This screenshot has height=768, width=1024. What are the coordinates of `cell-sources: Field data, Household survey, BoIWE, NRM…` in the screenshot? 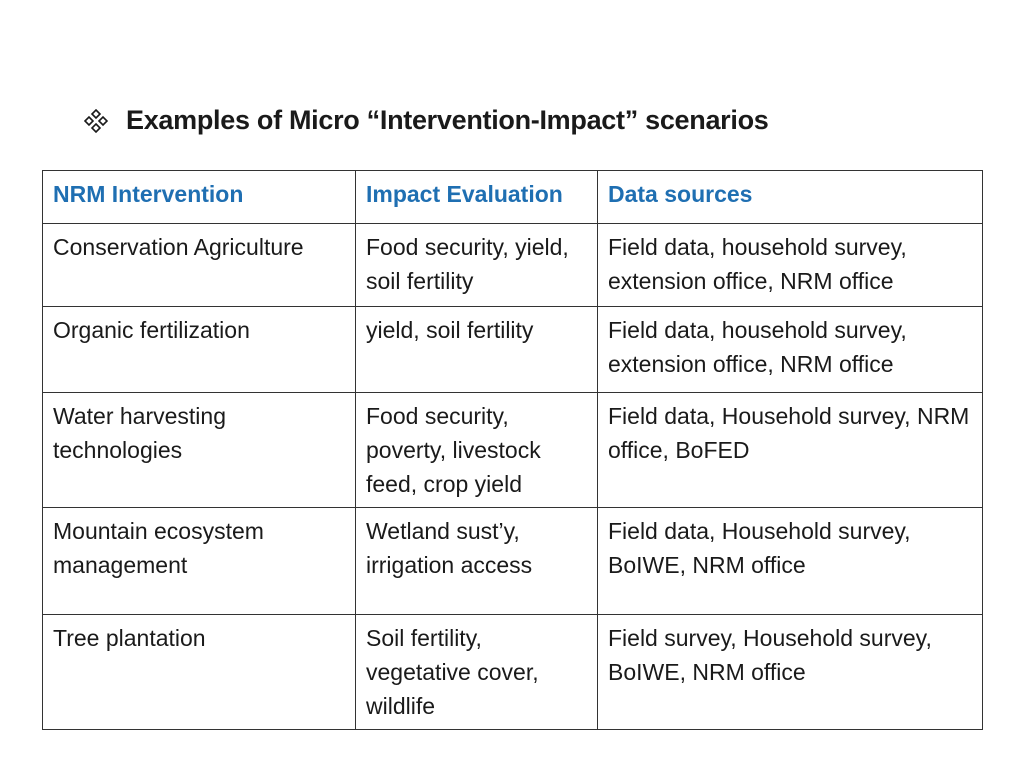 It's located at (790, 561).